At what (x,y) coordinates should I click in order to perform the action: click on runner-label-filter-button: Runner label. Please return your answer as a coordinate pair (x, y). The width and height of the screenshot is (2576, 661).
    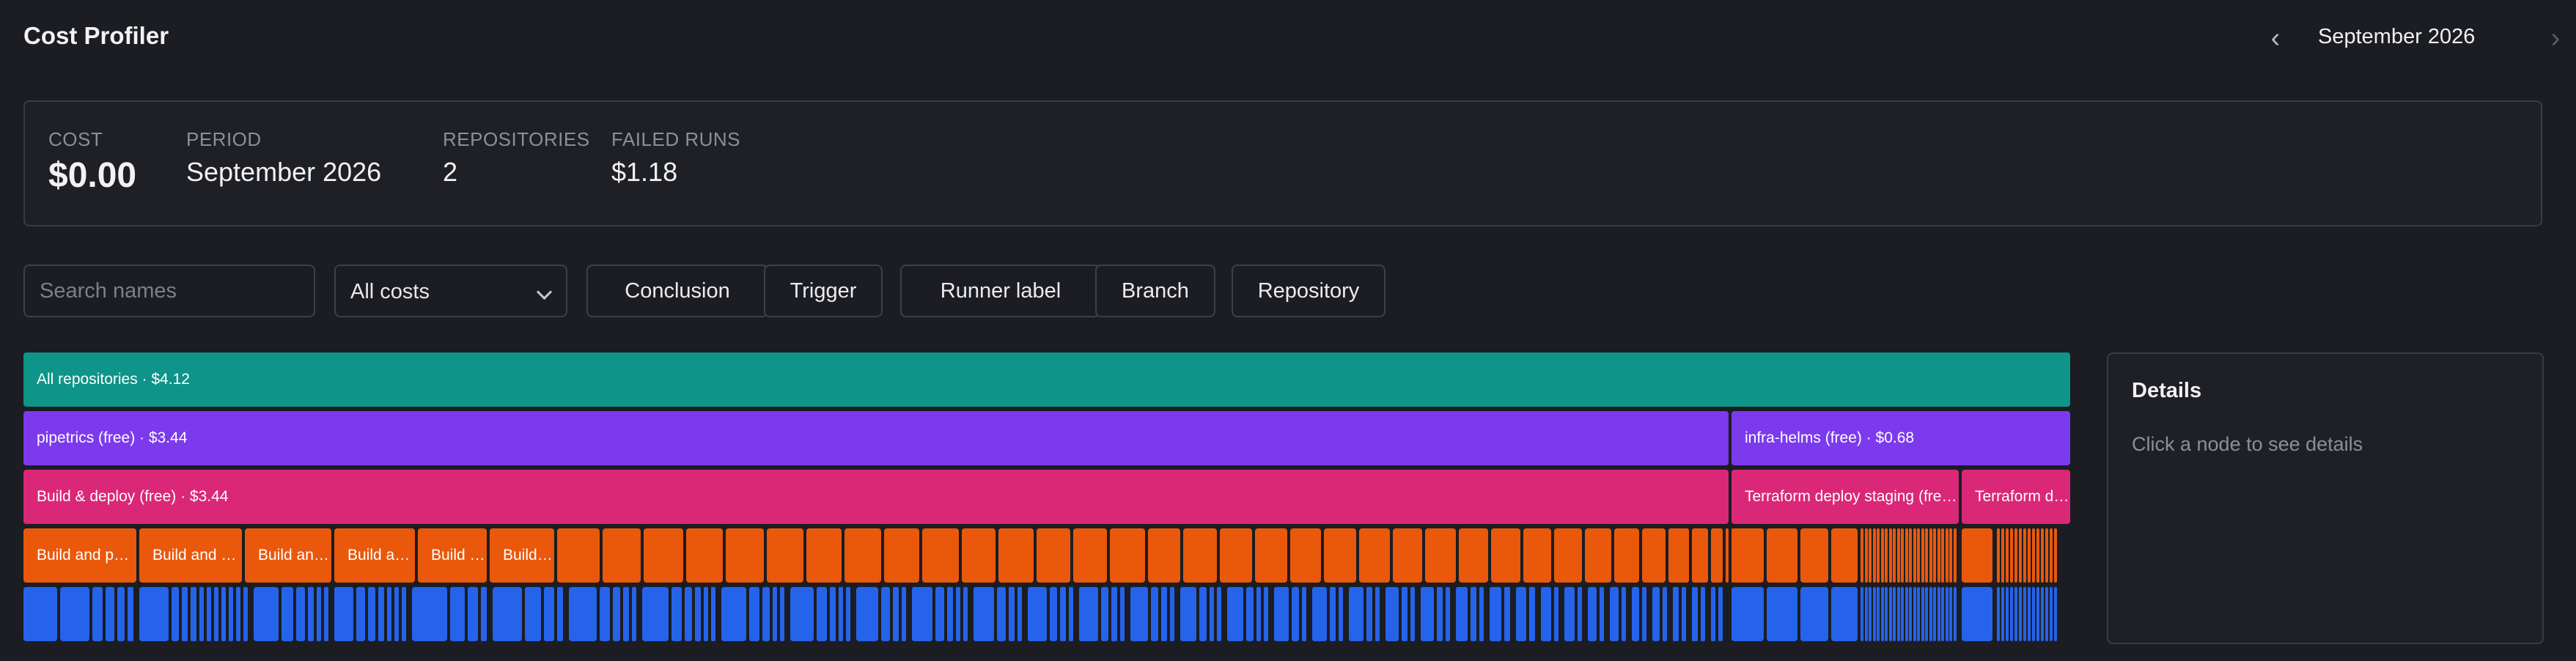
    Looking at the image, I should click on (1000, 291).